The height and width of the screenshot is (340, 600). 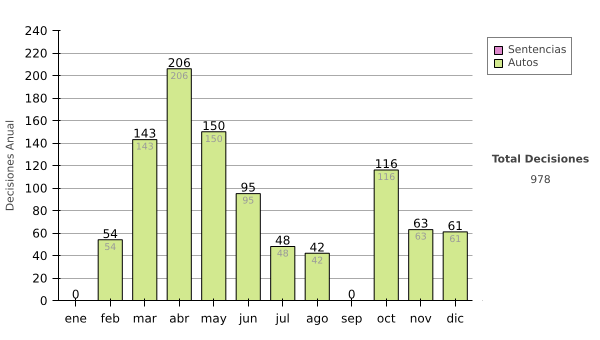 I want to click on text: Total Decisiones, so click(x=541, y=159).